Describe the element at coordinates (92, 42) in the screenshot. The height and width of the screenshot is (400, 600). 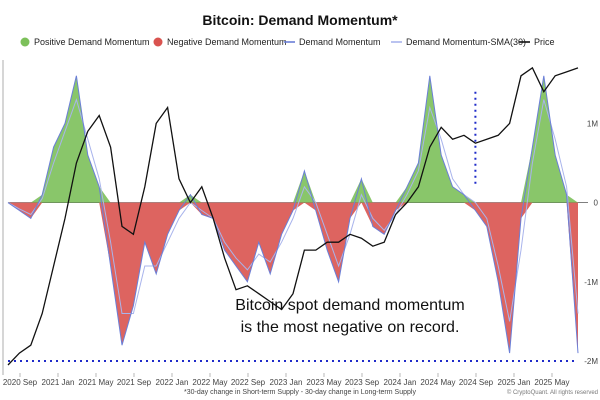
I see `legend-label-0: Positive Demand Momentum` at that location.